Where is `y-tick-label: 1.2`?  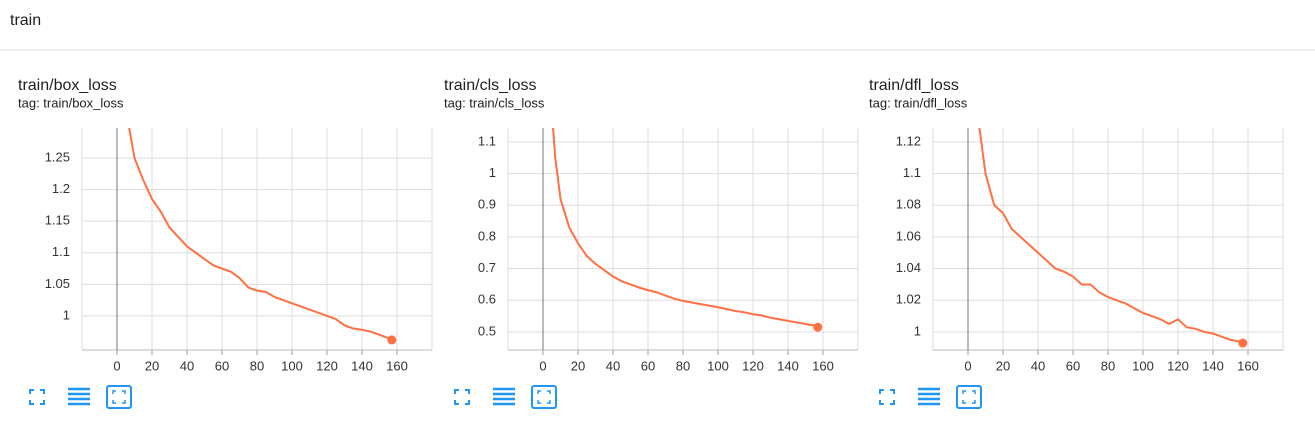 y-tick-label: 1.2 is located at coordinates (61, 188).